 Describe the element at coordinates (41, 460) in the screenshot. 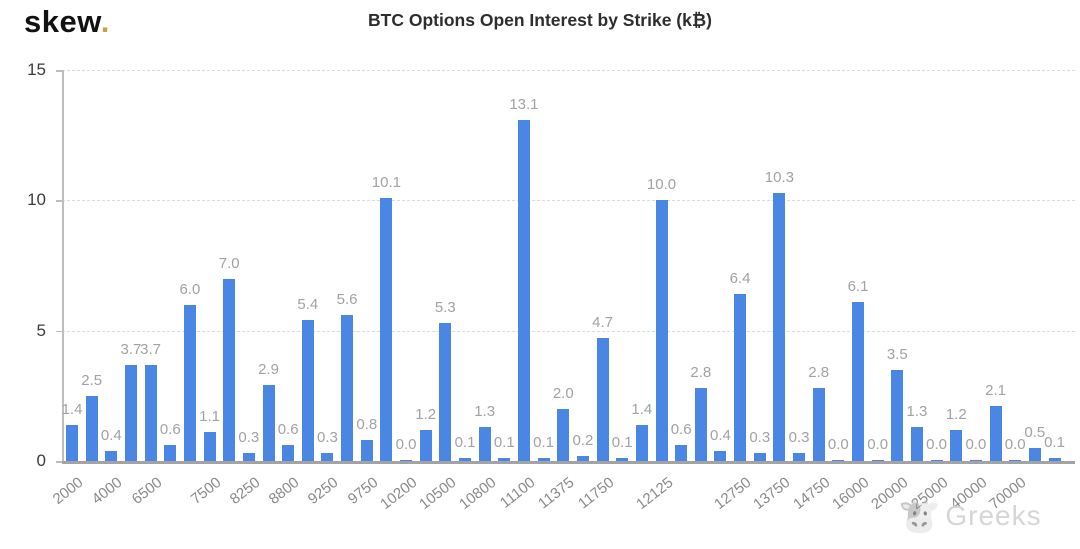

I see `y-axis-label: 0` at that location.